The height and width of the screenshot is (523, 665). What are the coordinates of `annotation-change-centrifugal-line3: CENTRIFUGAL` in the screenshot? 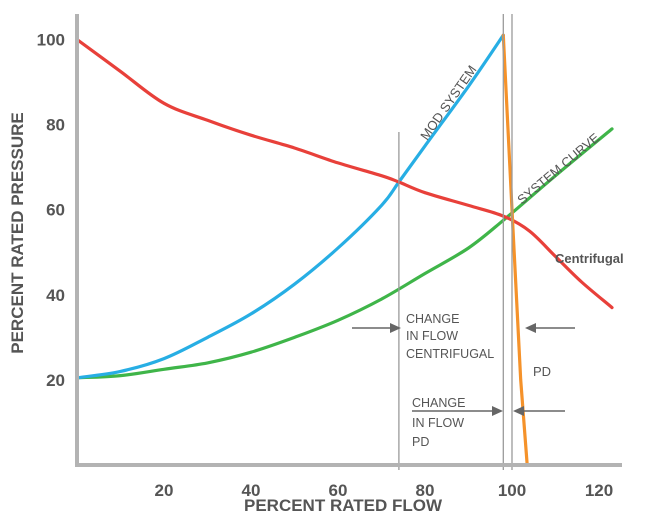 It's located at (450, 354).